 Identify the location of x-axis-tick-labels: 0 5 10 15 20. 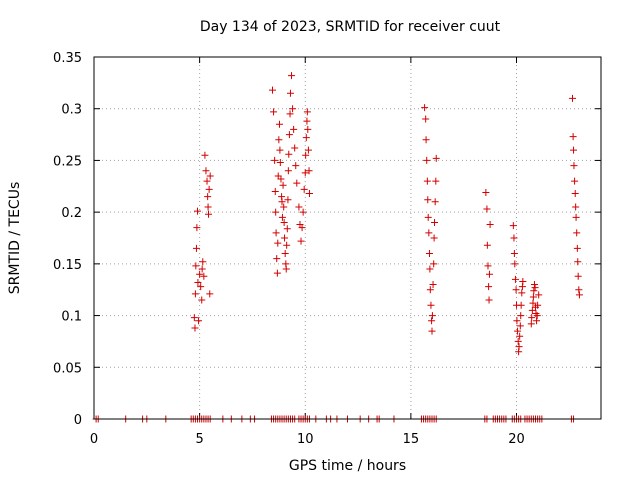
(307, 439).